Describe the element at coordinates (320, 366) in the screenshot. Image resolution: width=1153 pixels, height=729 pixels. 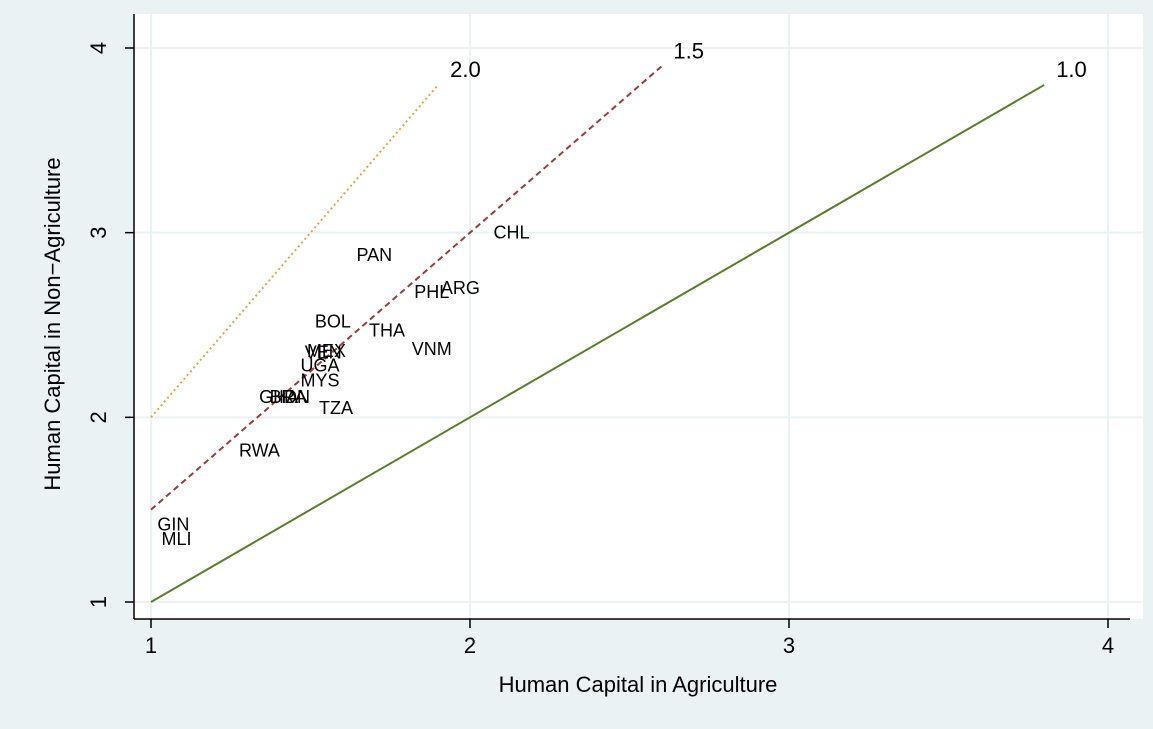
I see `data-point-uga: UGA` at that location.